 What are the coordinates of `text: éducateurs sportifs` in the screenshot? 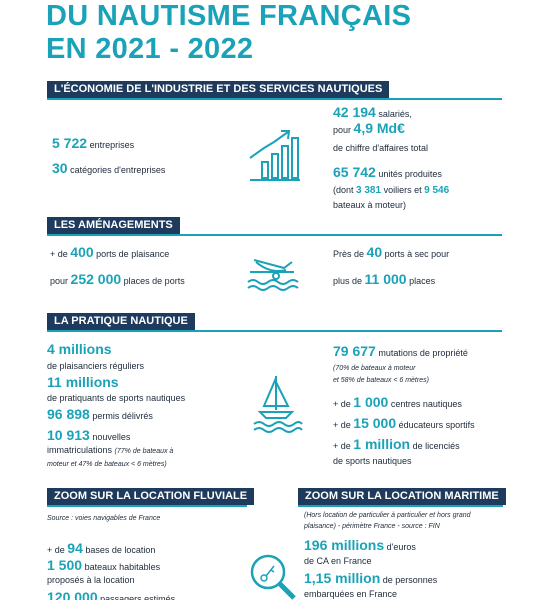 It's located at (436, 425).